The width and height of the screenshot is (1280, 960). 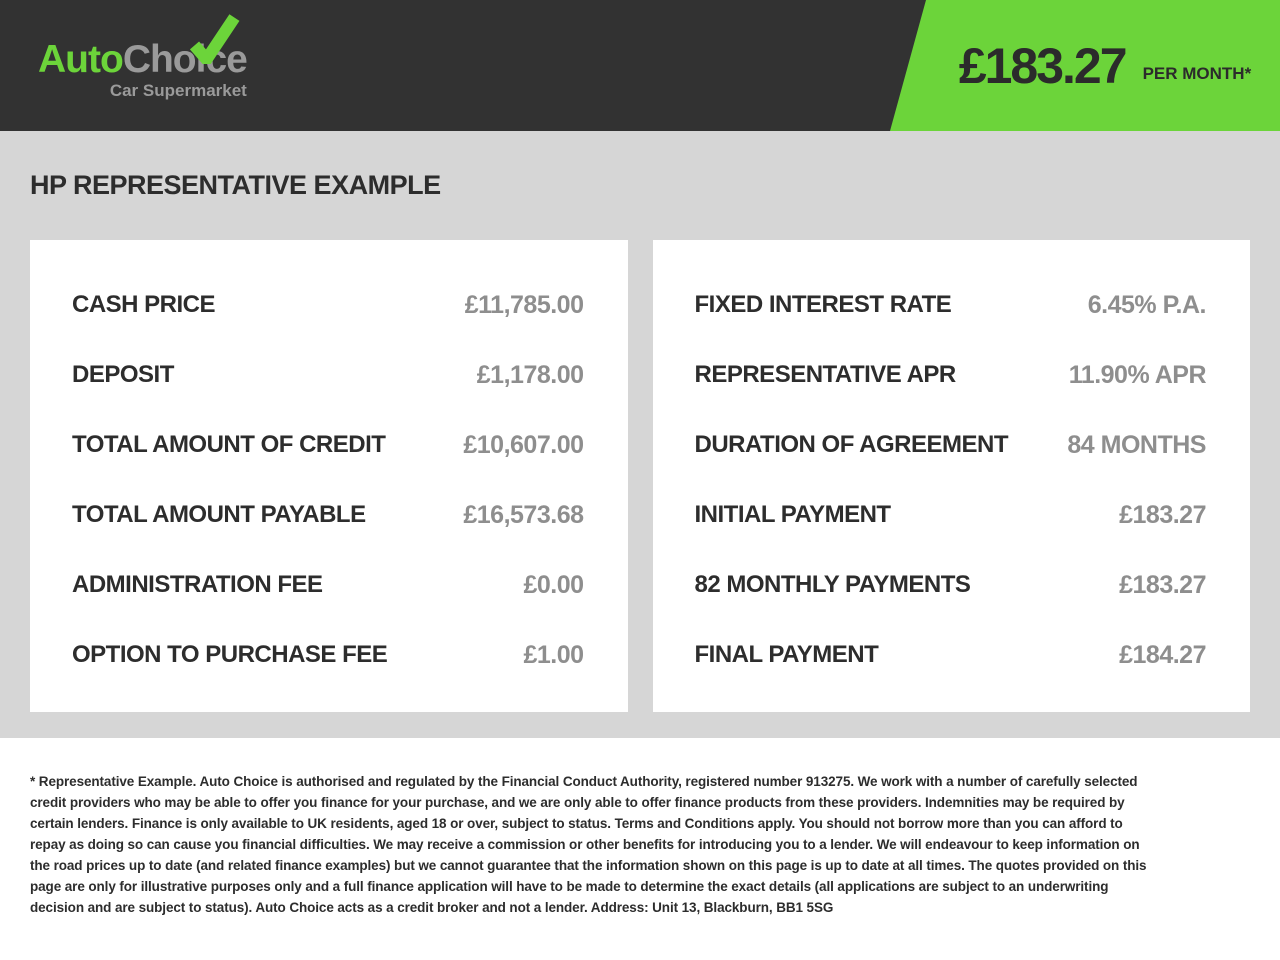 I want to click on finance-row: REPRESENTATIVE APR 11.90% APR, so click(x=951, y=375).